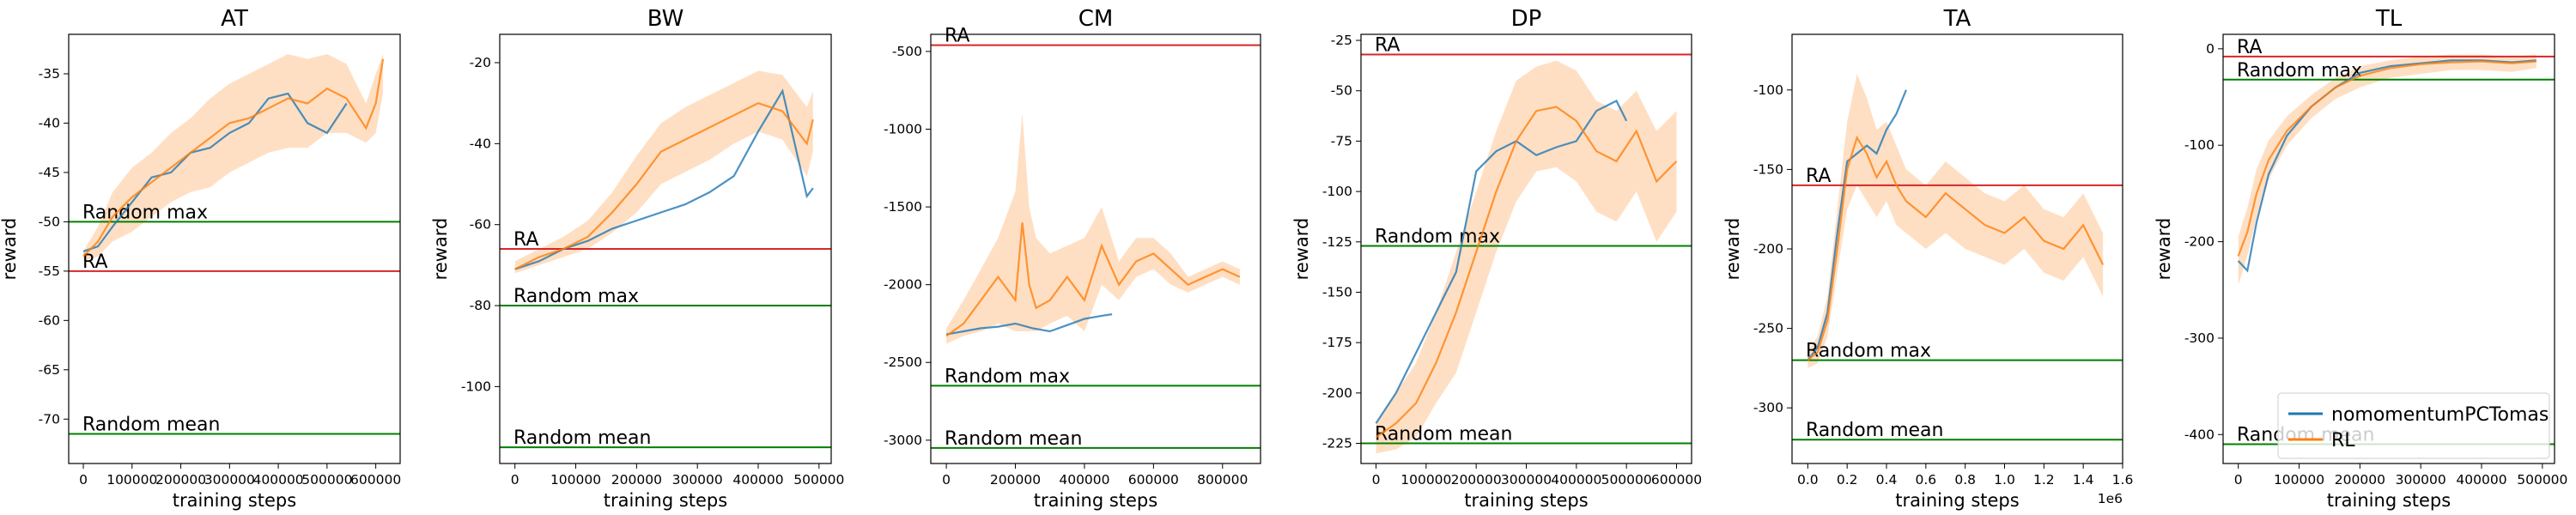 This screenshot has height=515, width=2576. Describe the element at coordinates (2343, 440) in the screenshot. I see `legend-label-1: RL` at that location.